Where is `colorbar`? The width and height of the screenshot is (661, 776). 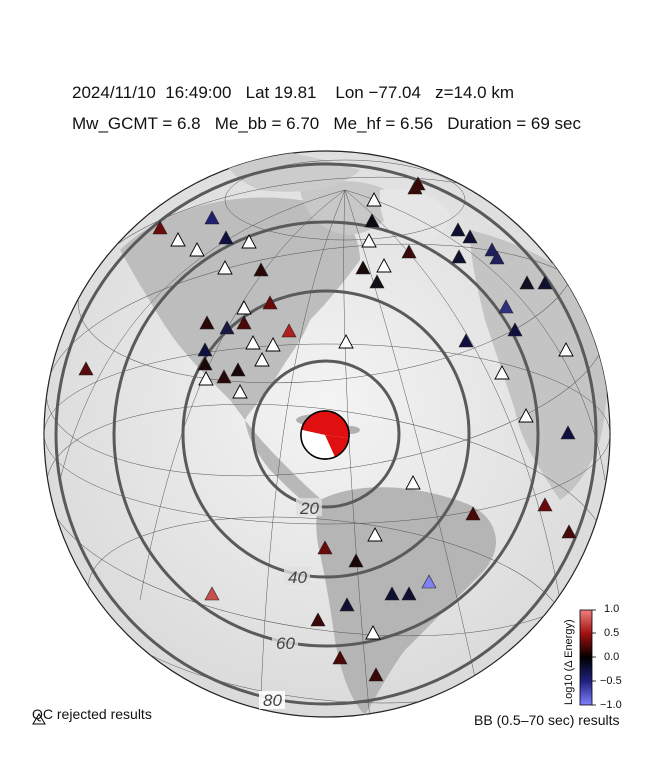
colorbar is located at coordinates (586, 657).